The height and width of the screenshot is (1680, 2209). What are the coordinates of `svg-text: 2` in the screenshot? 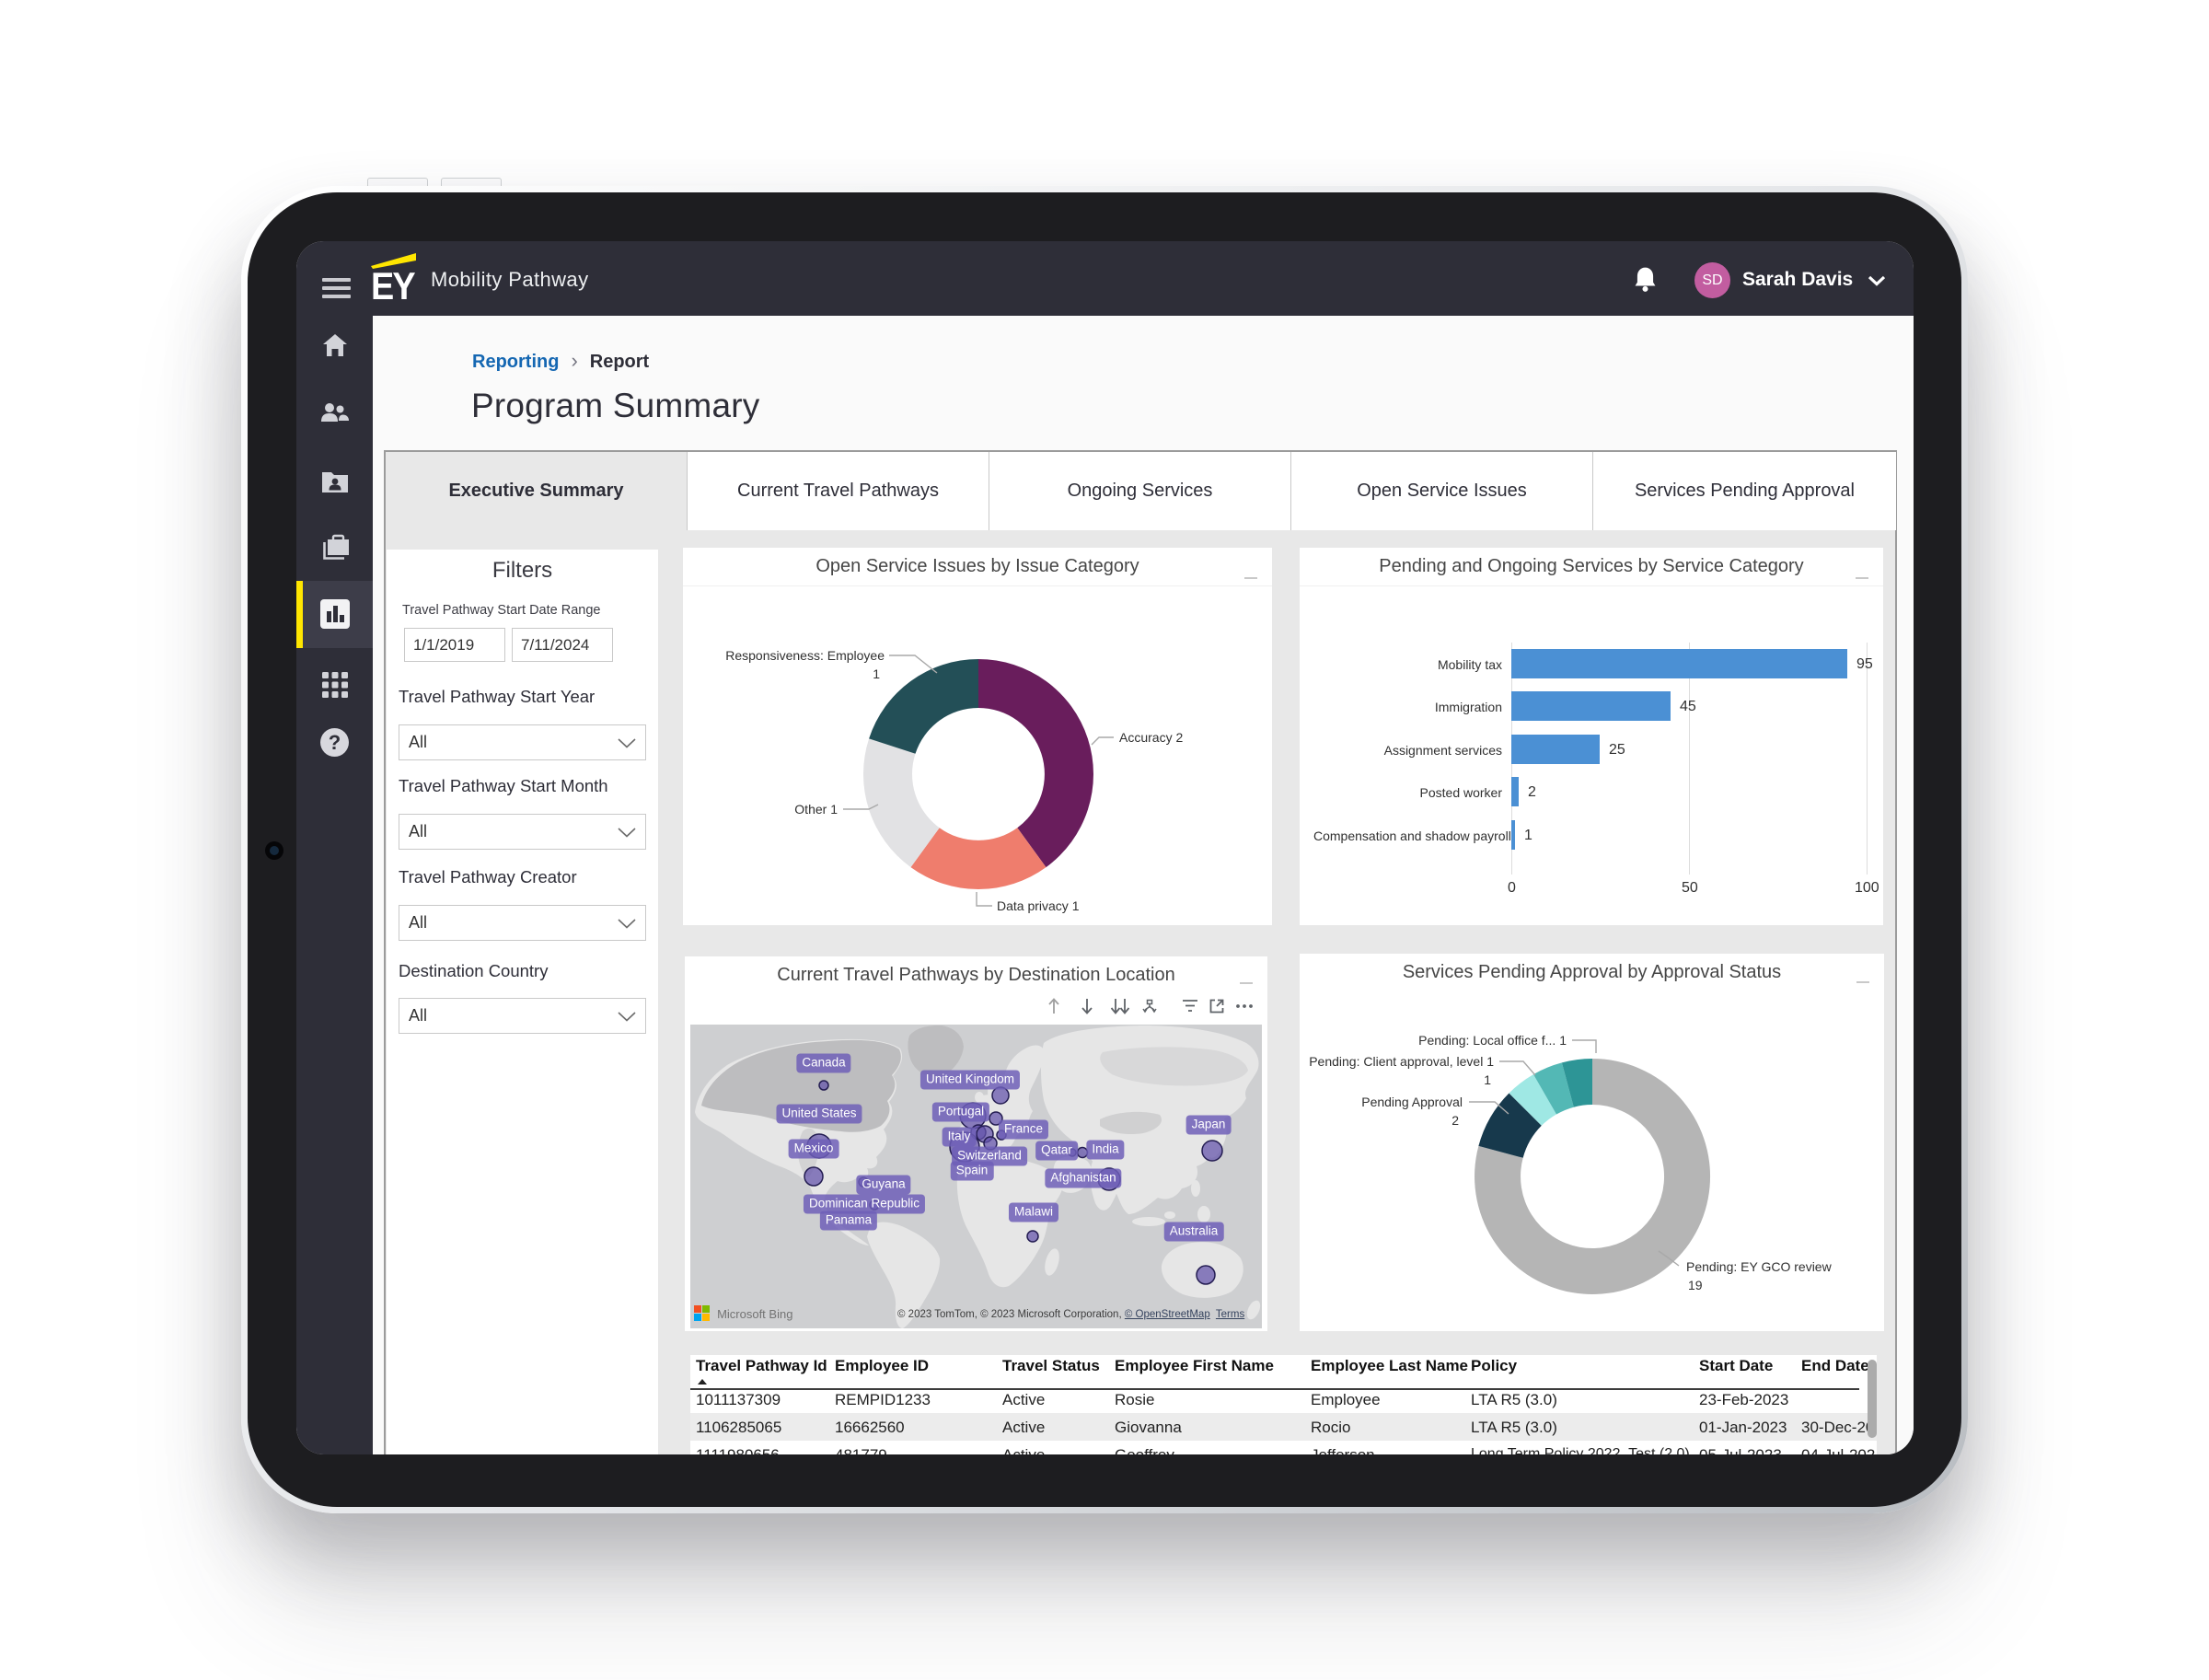 It's located at (1455, 1120).